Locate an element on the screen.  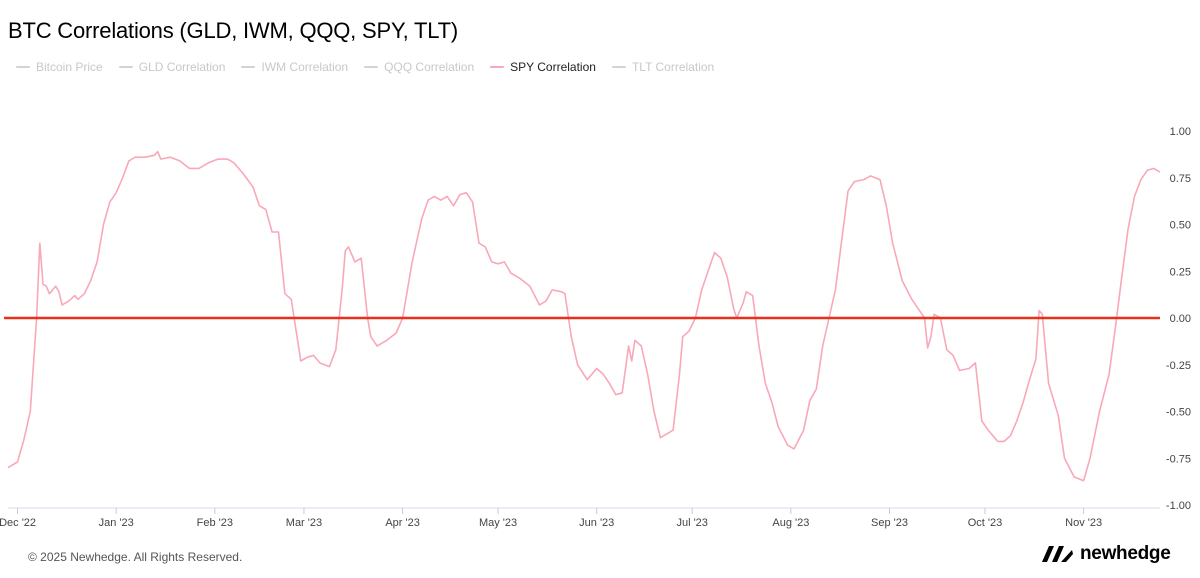
x-tick-label: May '23 is located at coordinates (498, 523).